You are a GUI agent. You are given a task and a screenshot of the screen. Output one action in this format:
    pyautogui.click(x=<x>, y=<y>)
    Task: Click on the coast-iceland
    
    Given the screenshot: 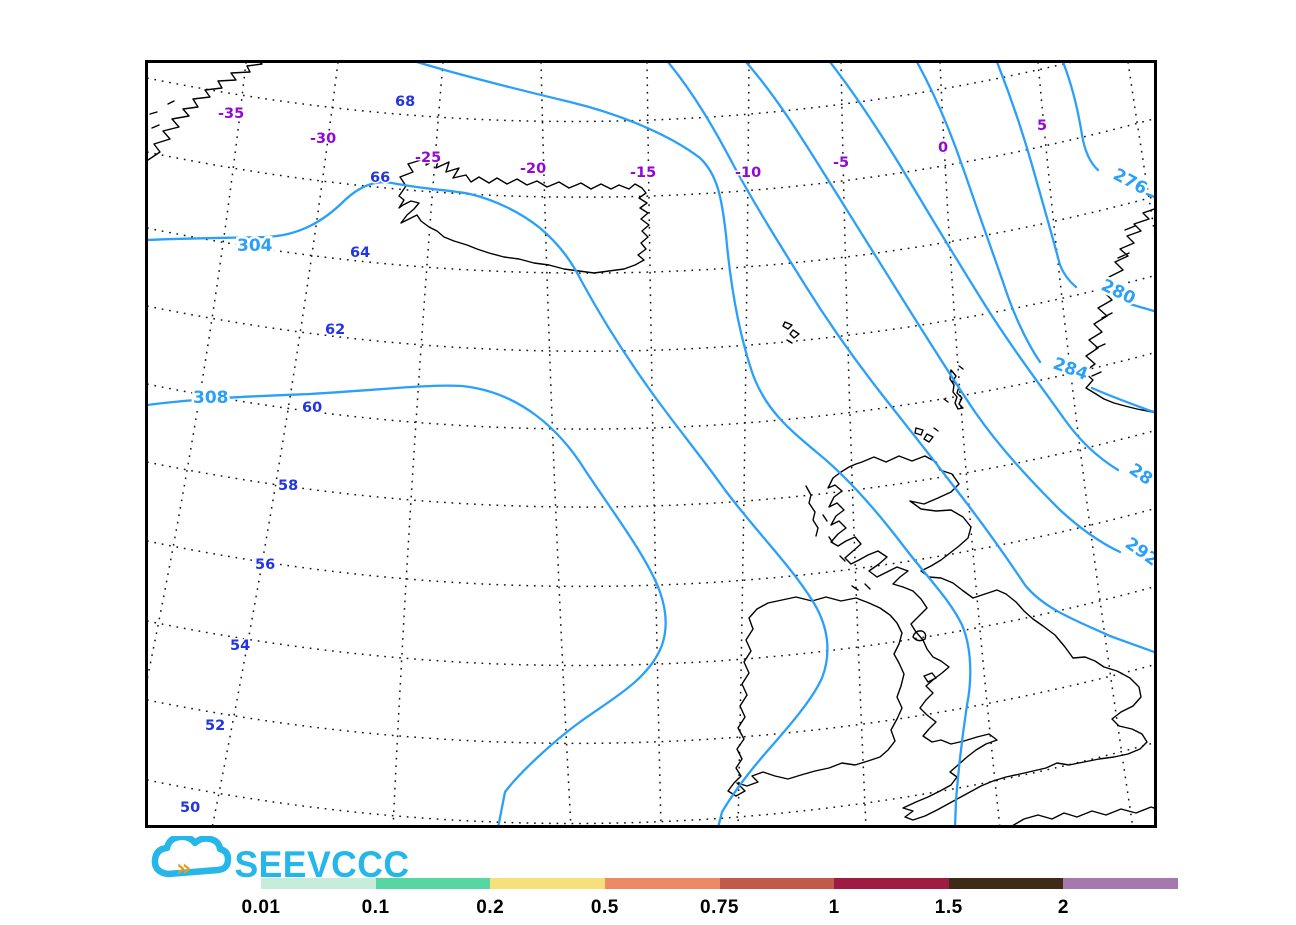 What is the action you would take?
    pyautogui.click(x=524, y=213)
    